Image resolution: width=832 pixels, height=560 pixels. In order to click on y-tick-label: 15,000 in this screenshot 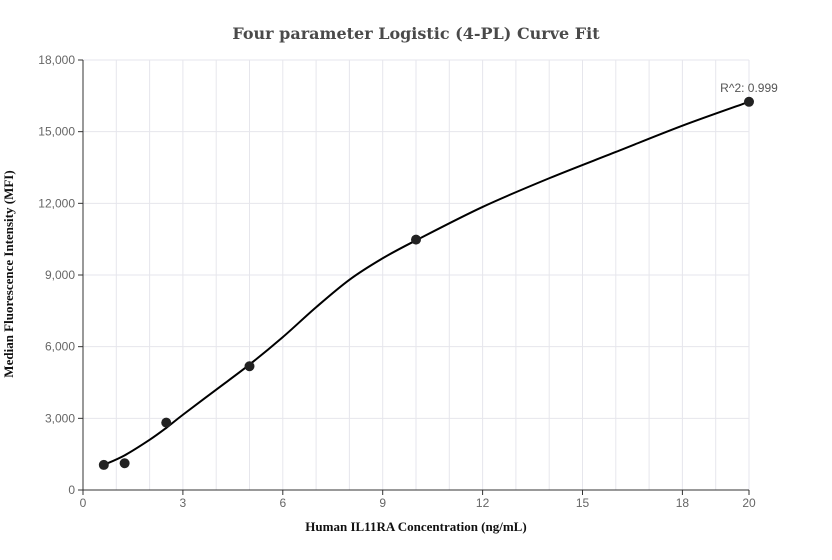, I will do `click(56, 132)`.